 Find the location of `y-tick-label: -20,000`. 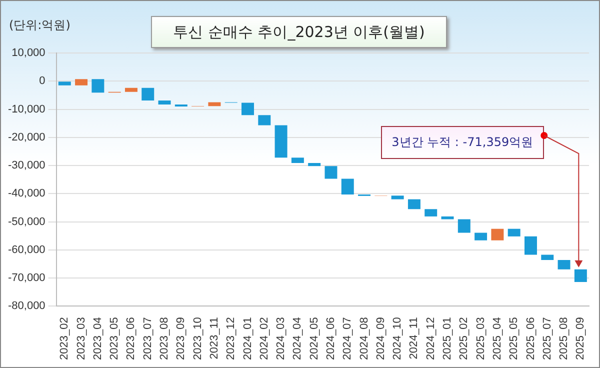

y-tick-label: -20,000 is located at coordinates (27, 137).